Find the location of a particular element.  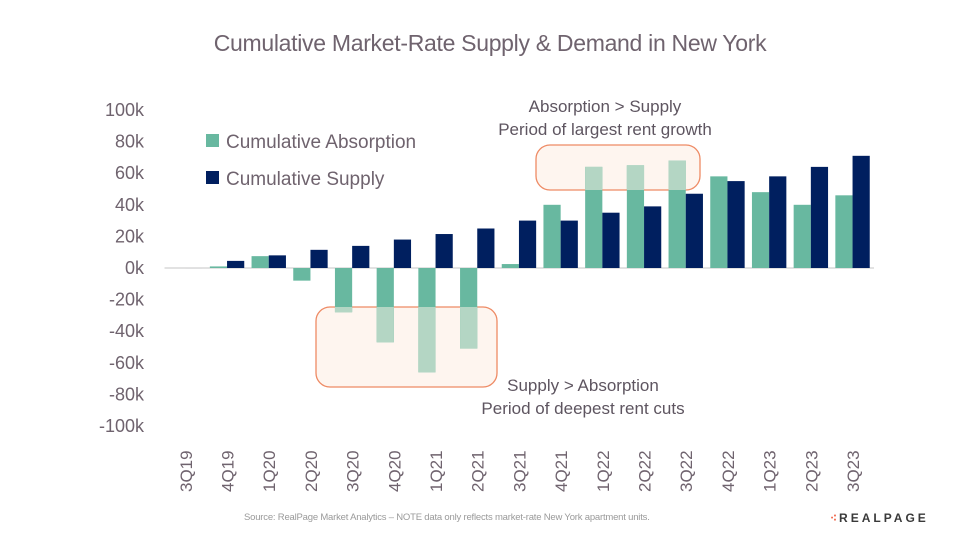

y-tick-label: -40k is located at coordinates (127, 331).